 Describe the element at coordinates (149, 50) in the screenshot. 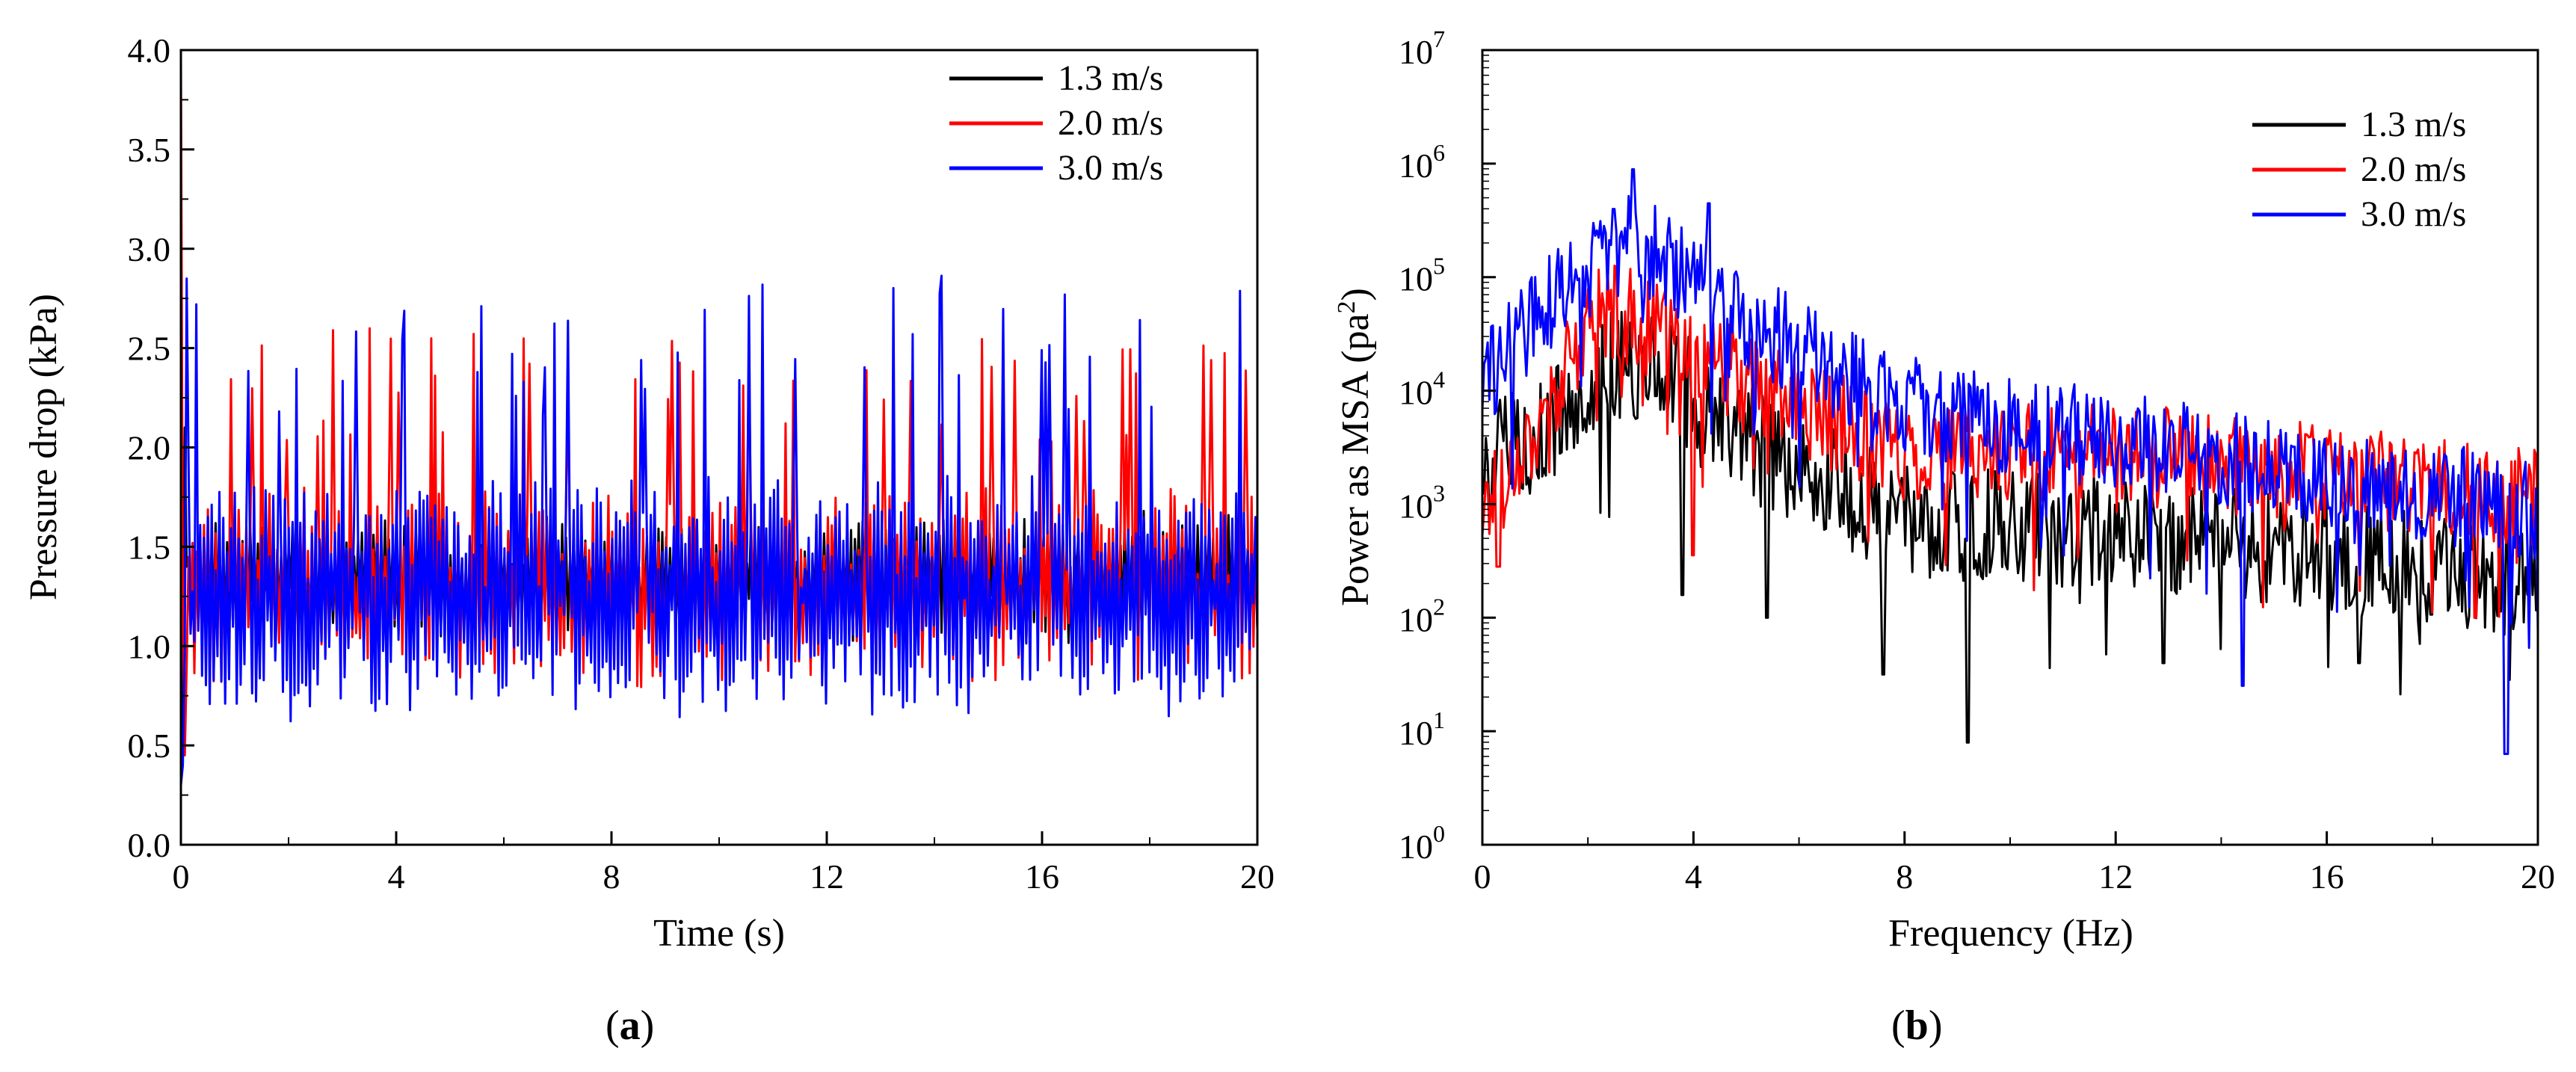

I see `panel-a-y-tick-label: 4.0` at that location.